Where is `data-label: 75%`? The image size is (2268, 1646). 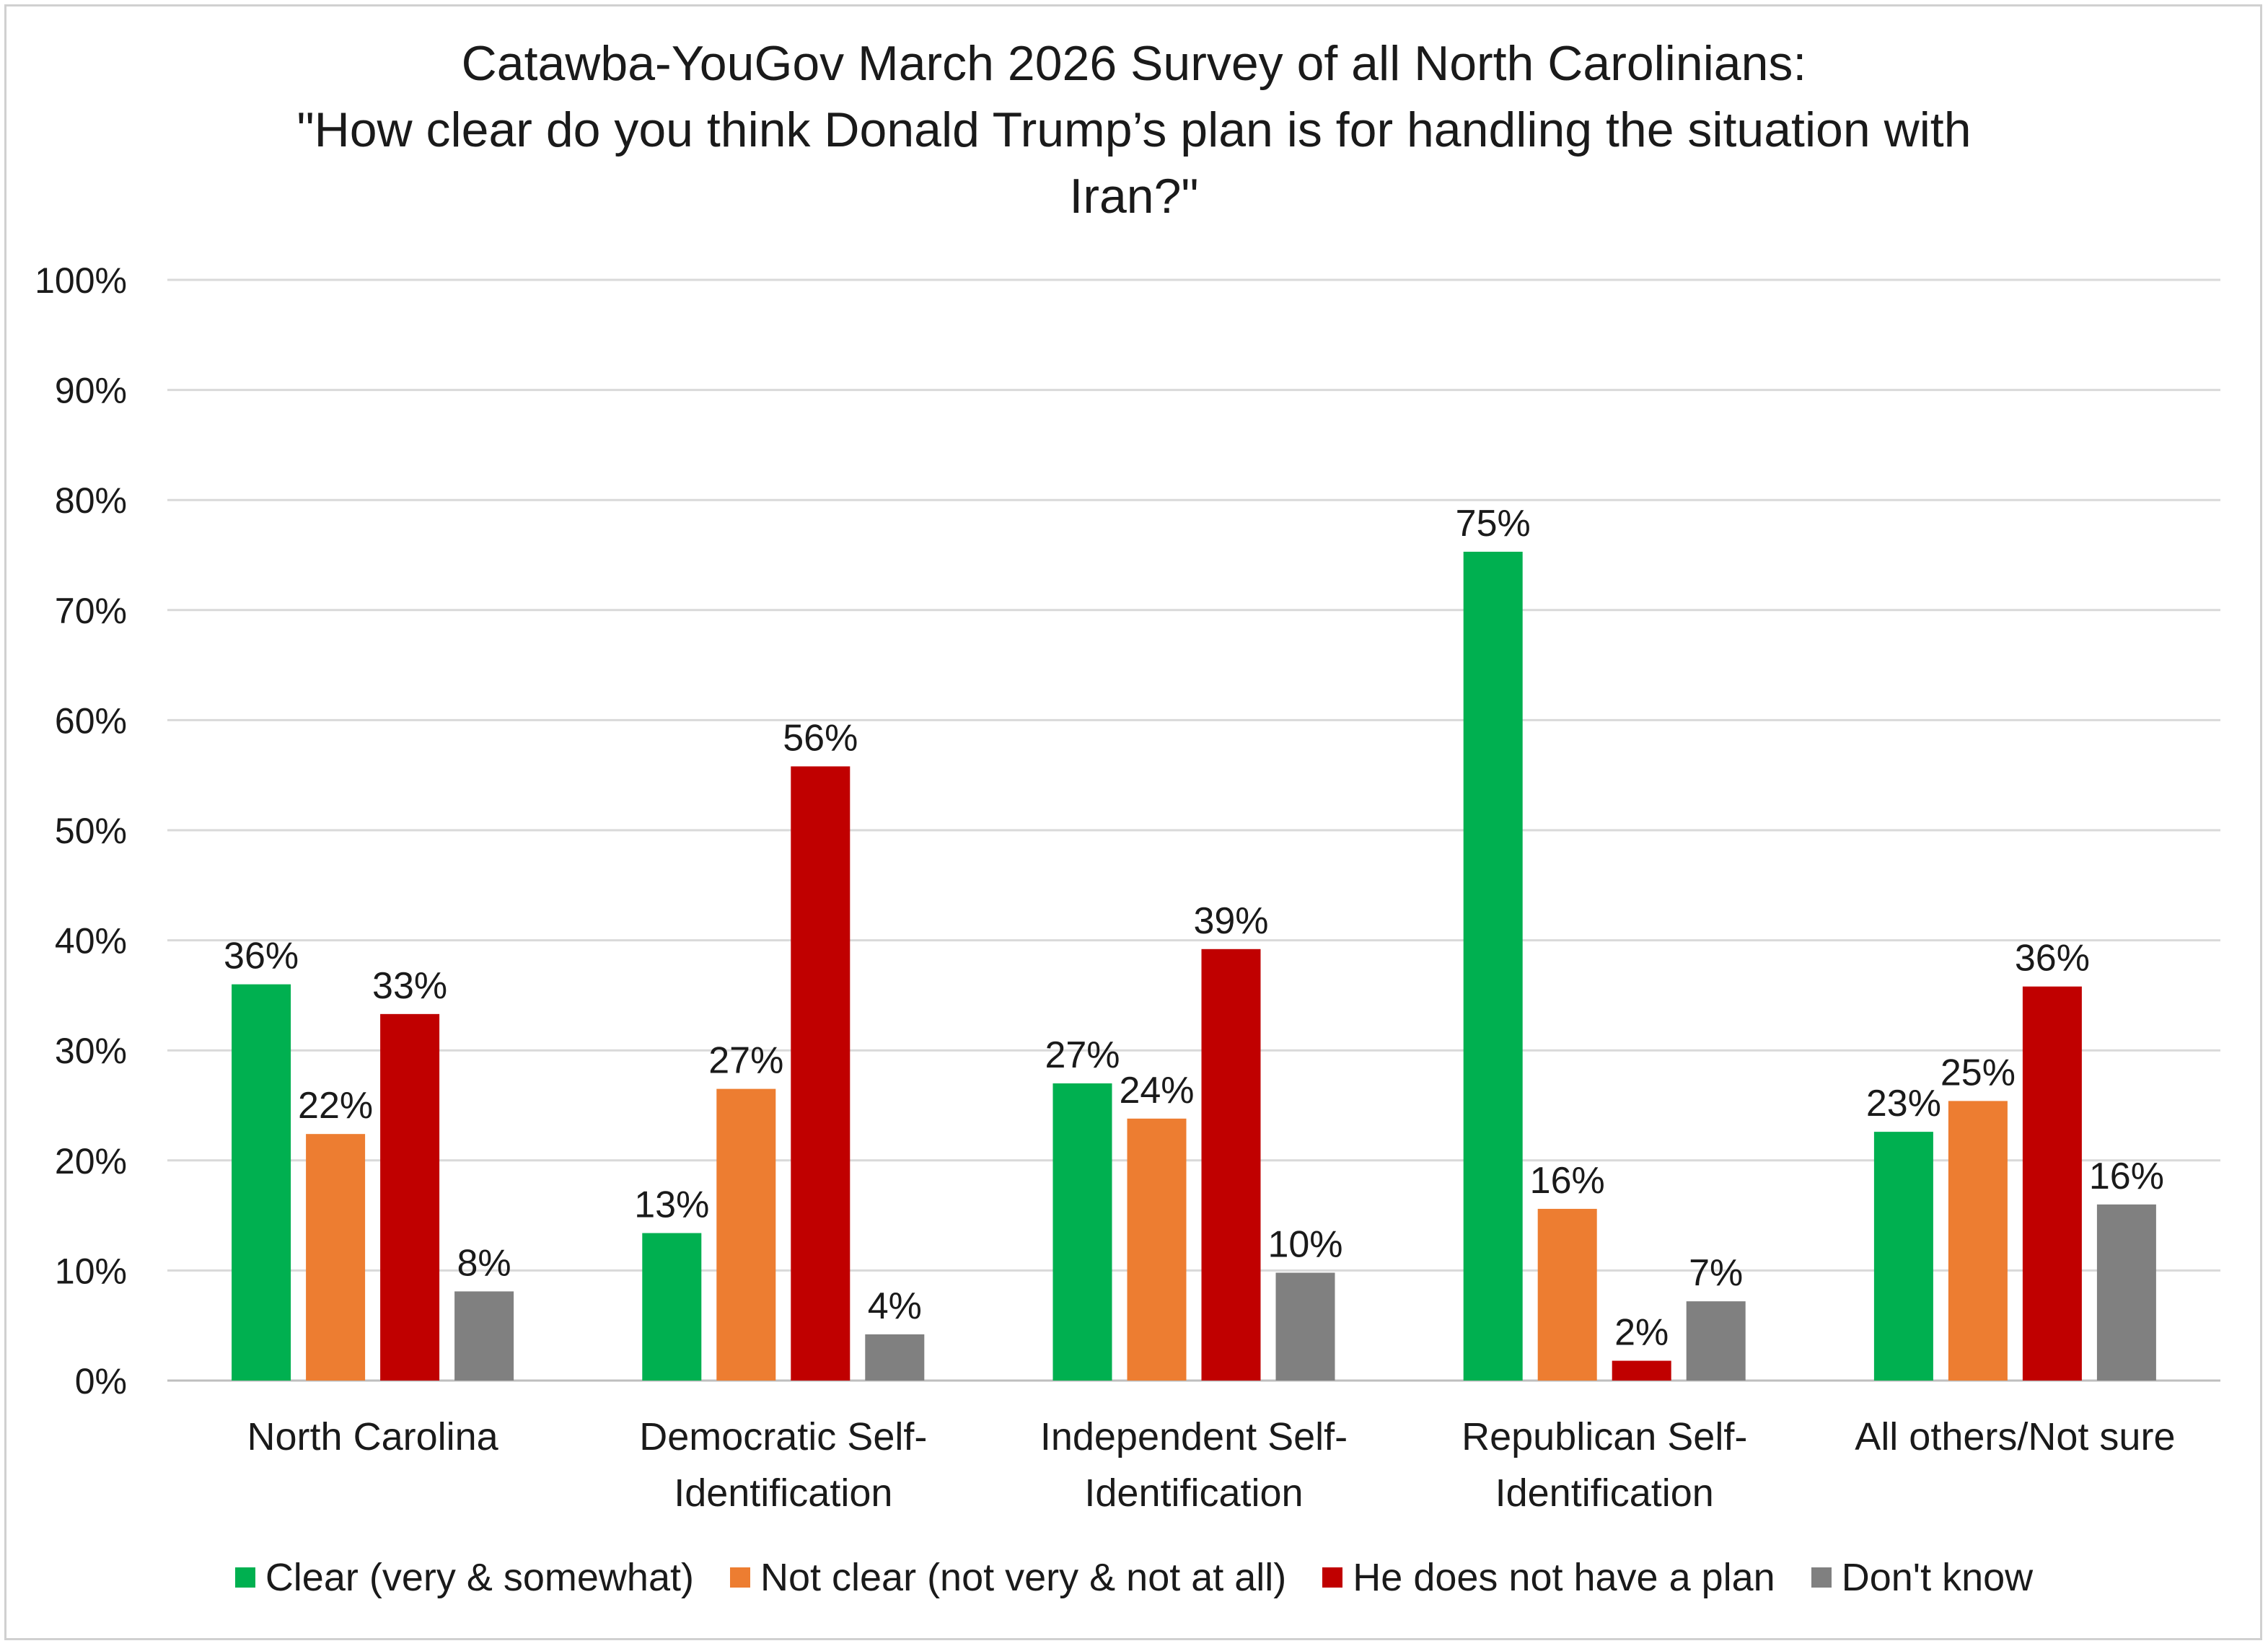
data-label: 75% is located at coordinates (1493, 524).